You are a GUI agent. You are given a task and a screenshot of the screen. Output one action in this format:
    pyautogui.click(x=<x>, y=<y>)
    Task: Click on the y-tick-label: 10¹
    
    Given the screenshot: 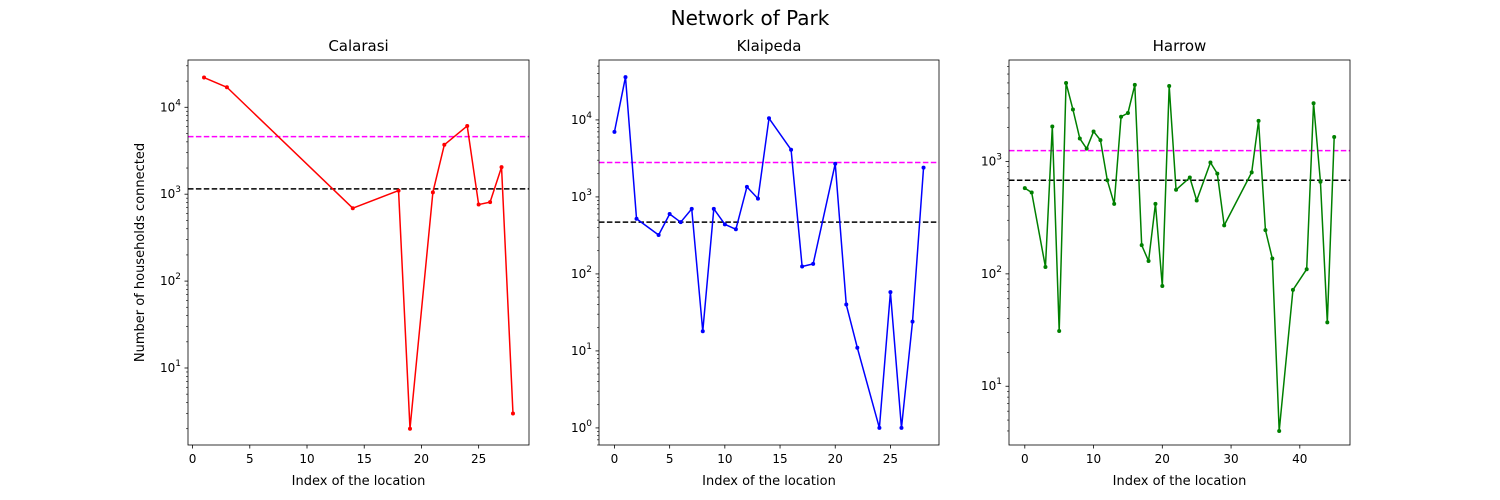 What is the action you would take?
    pyautogui.click(x=170, y=367)
    